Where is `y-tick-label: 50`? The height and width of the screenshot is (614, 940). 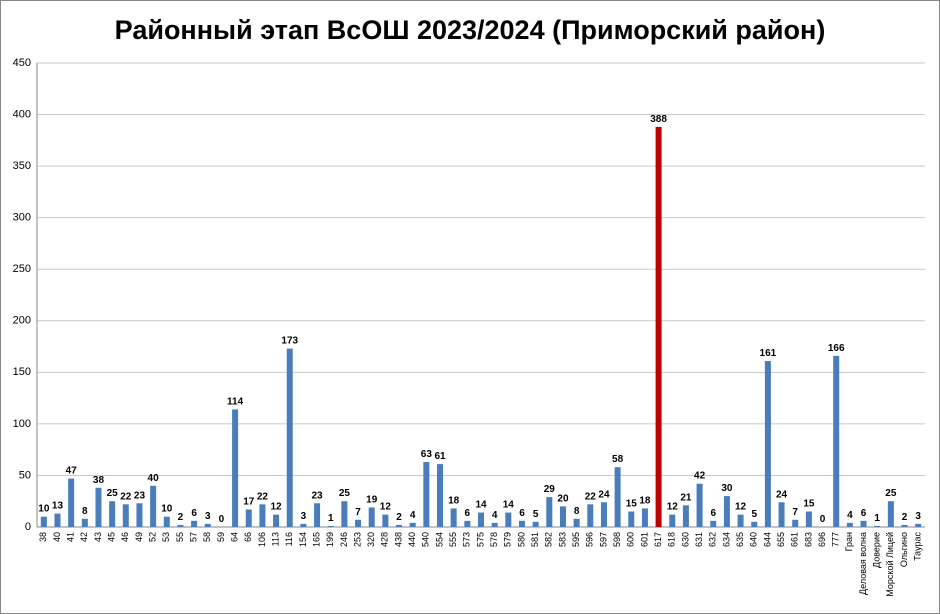
y-tick-label: 50 is located at coordinates (25, 475).